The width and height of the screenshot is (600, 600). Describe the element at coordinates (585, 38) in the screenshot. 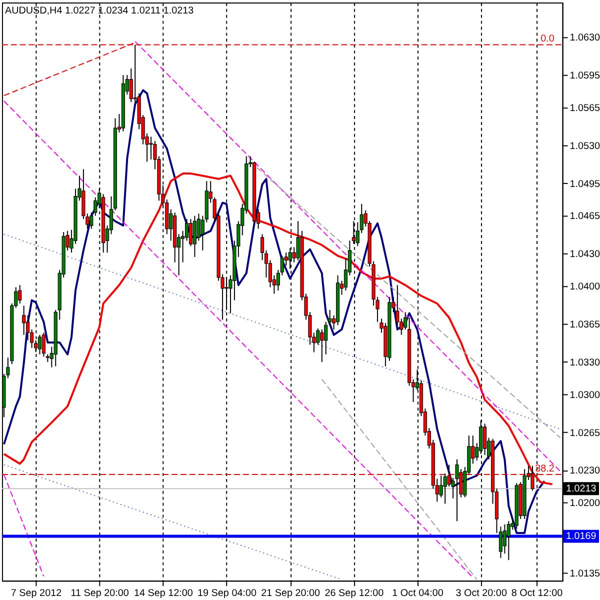

I see `y-tick-label: 1.0630` at that location.